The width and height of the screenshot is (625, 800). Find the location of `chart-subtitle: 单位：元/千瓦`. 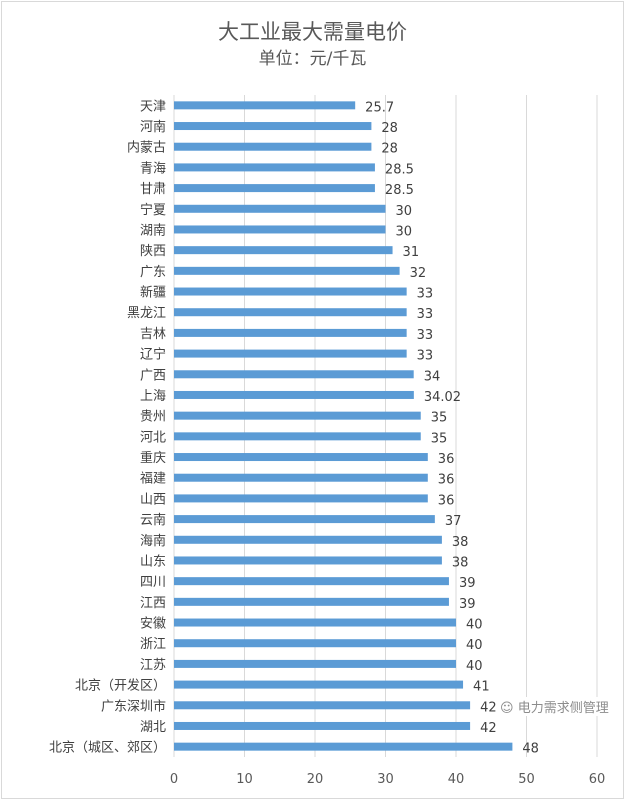

chart-subtitle: 单位：元/千瓦 is located at coordinates (312, 59).